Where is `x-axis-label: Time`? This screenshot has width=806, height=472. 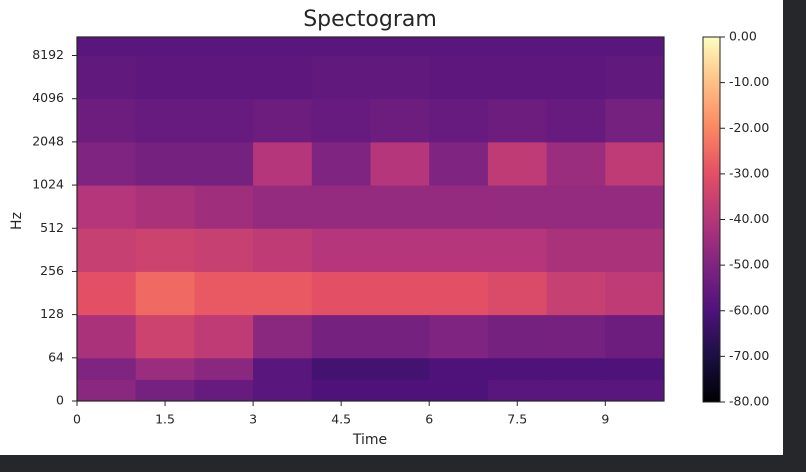
x-axis-label: Time is located at coordinates (369, 440).